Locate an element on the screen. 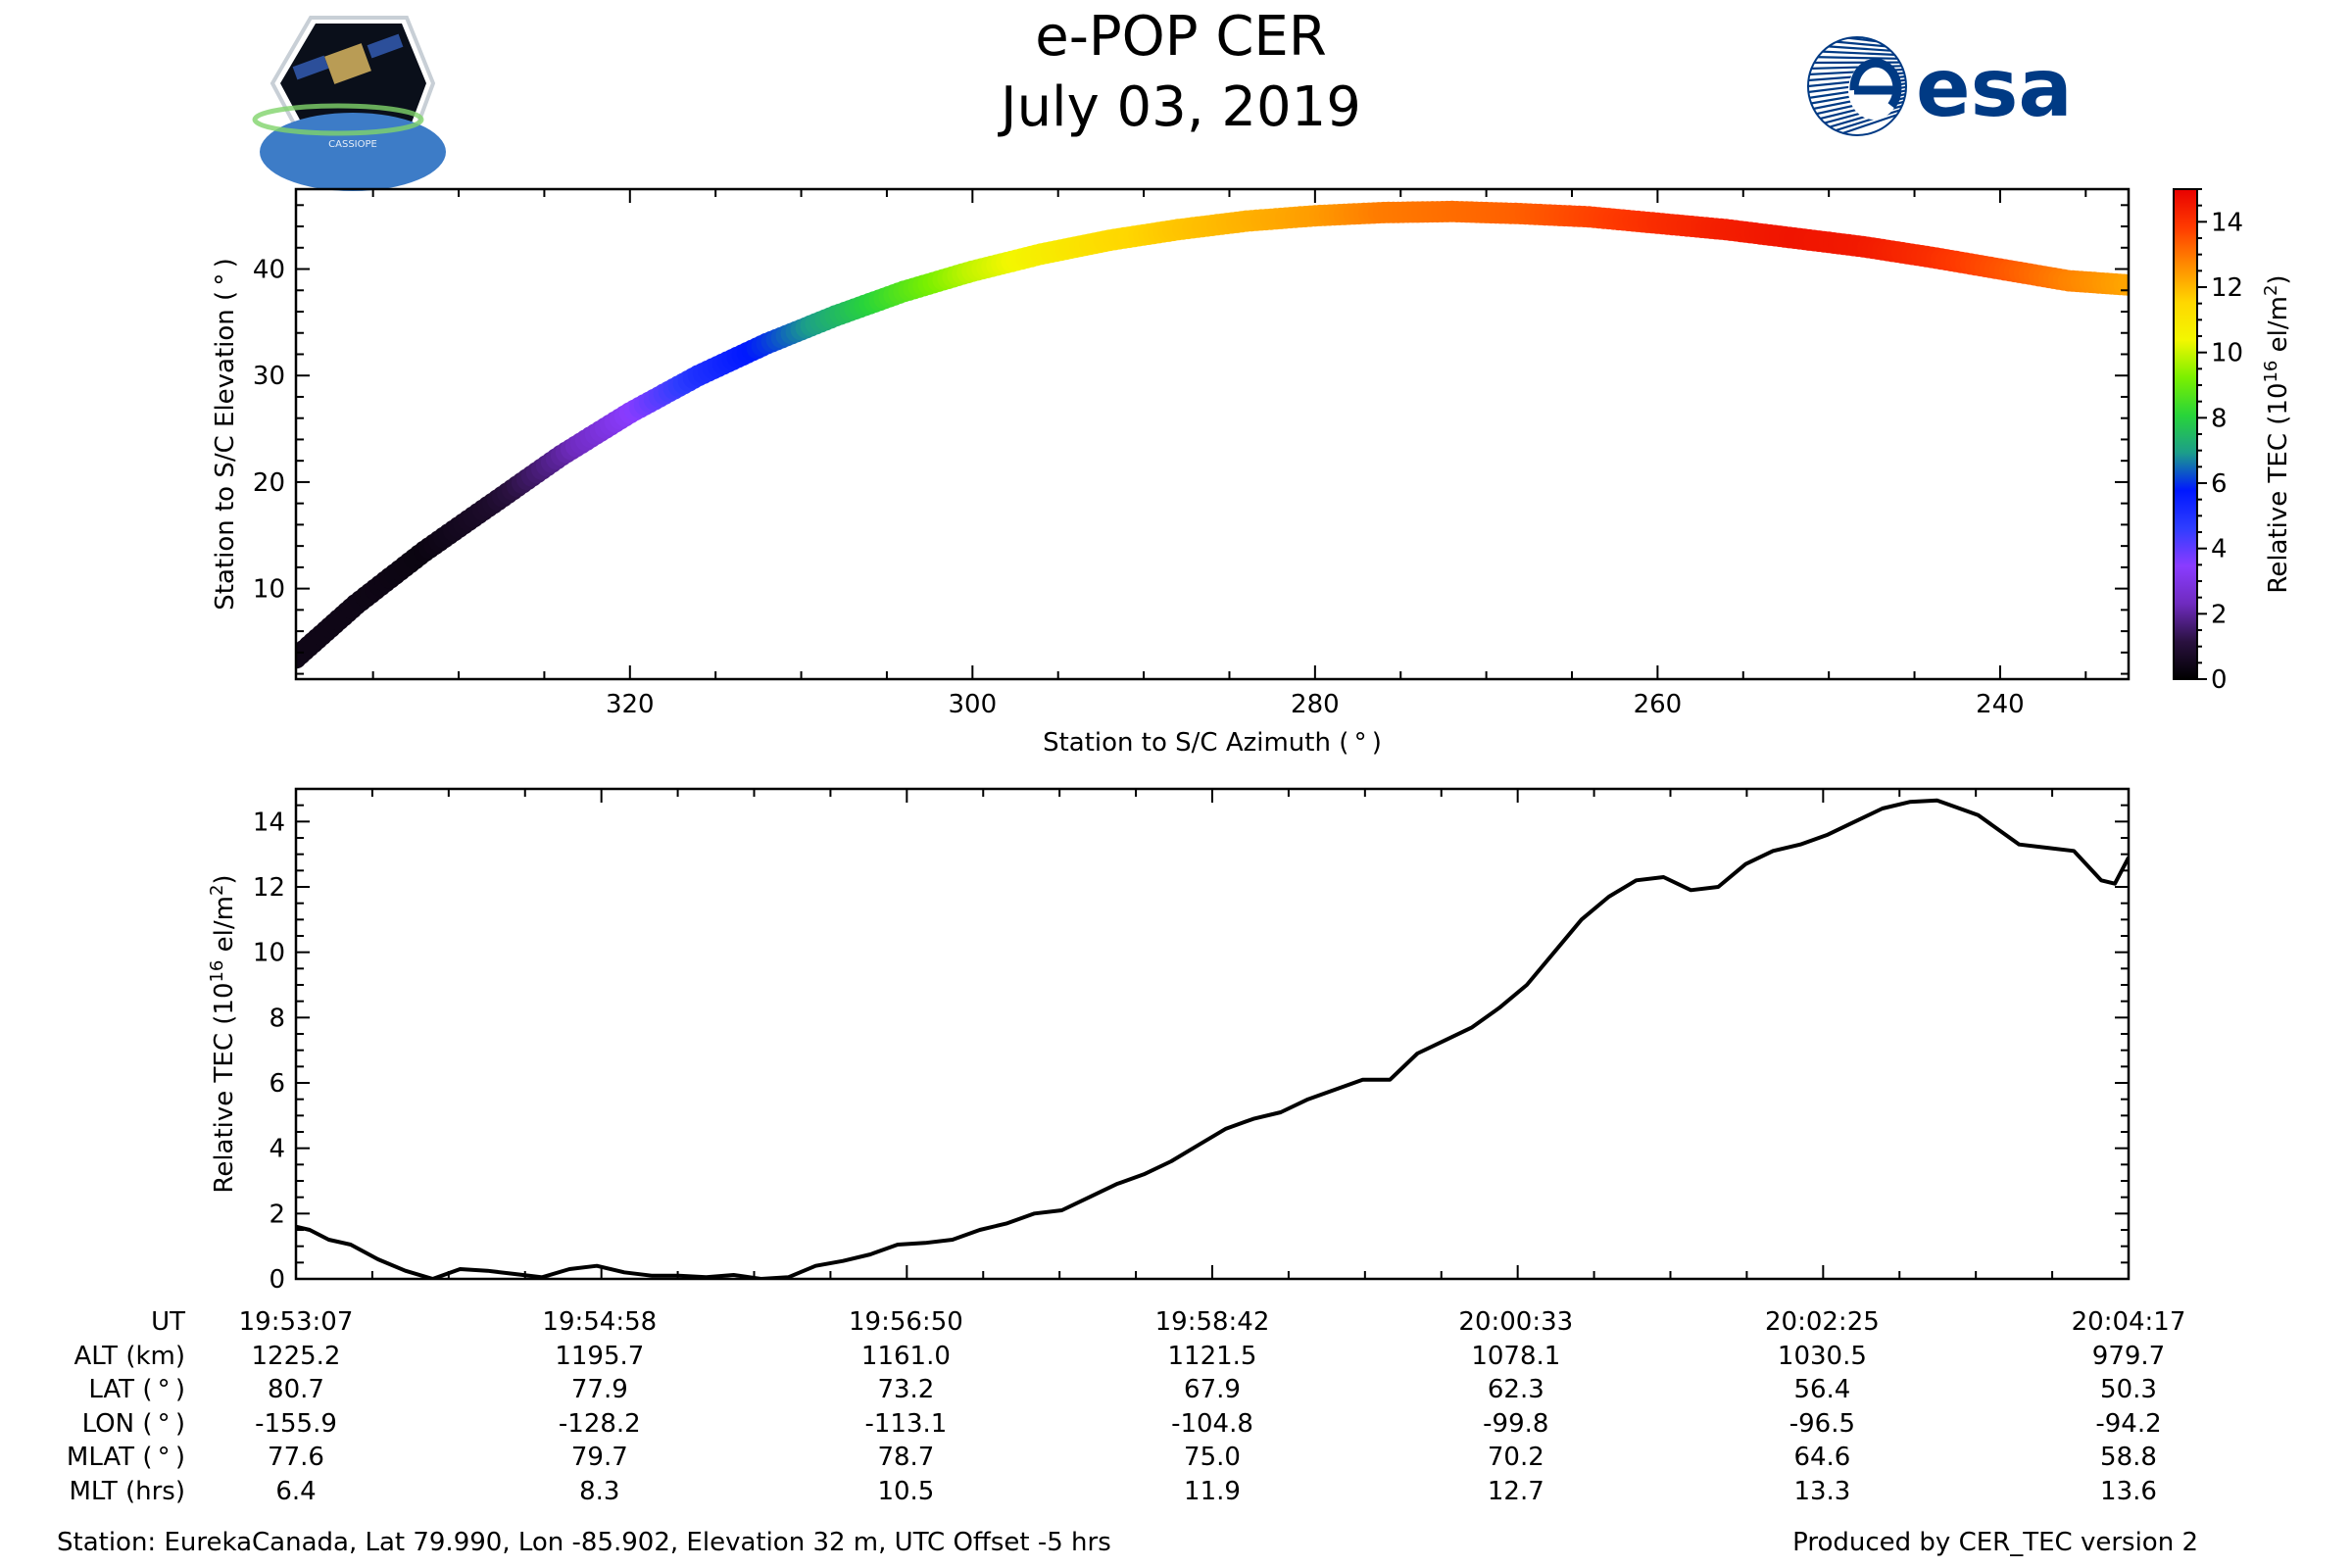 The image size is (2352, 1568). ephemeris-cell-ut: 20:02:25 is located at coordinates (1822, 1322).